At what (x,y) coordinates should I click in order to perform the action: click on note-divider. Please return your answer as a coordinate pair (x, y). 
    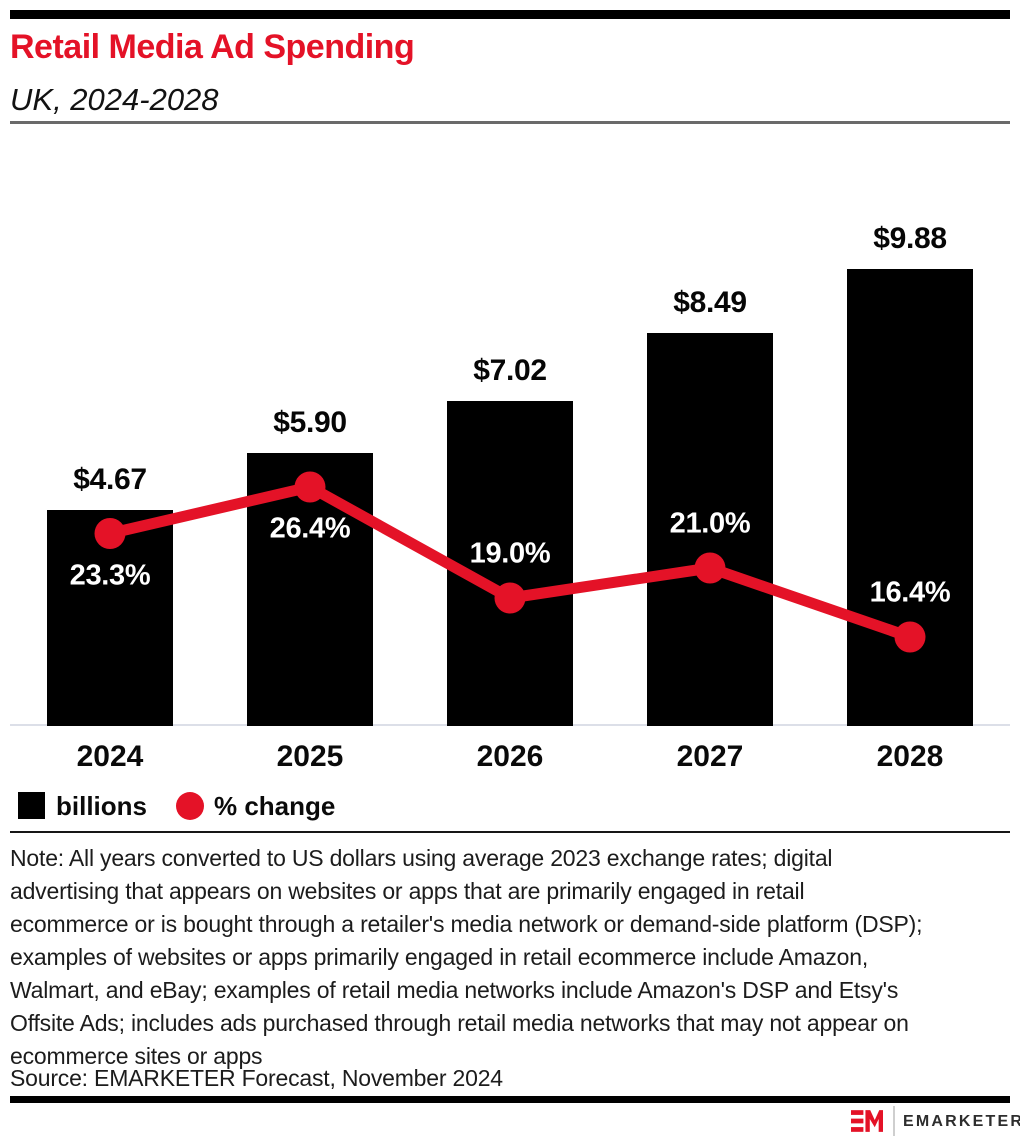
    Looking at the image, I should click on (510, 832).